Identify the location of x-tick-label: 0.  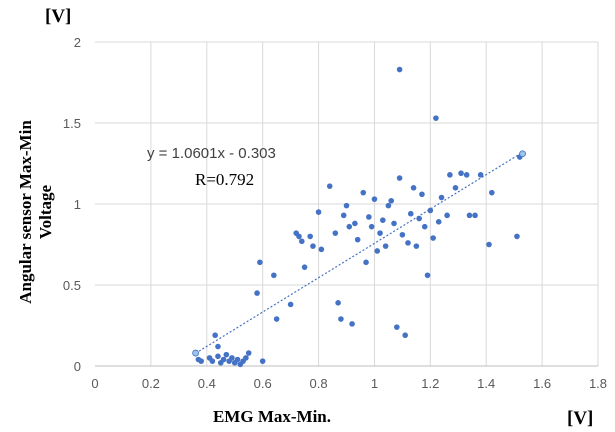
(94, 383).